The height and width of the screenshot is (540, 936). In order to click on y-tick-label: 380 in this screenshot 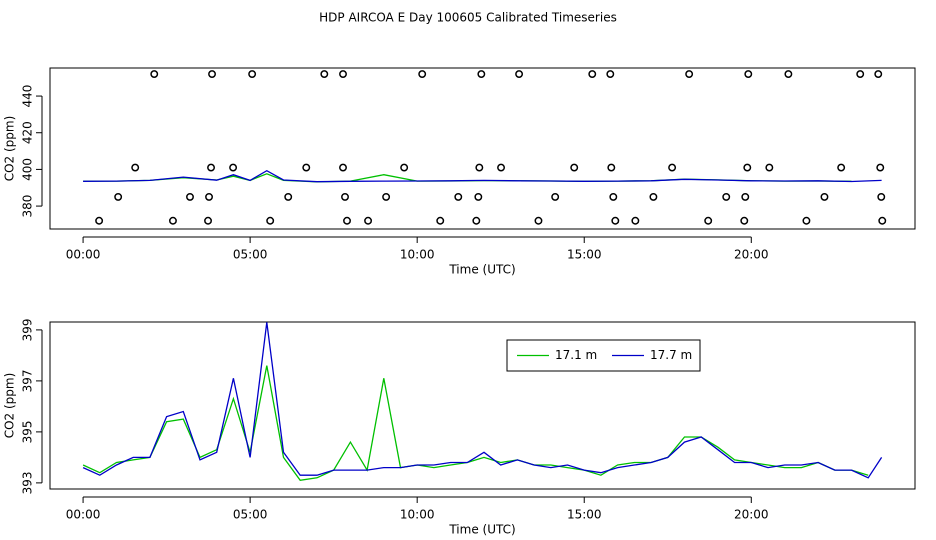, I will do `click(28, 206)`.